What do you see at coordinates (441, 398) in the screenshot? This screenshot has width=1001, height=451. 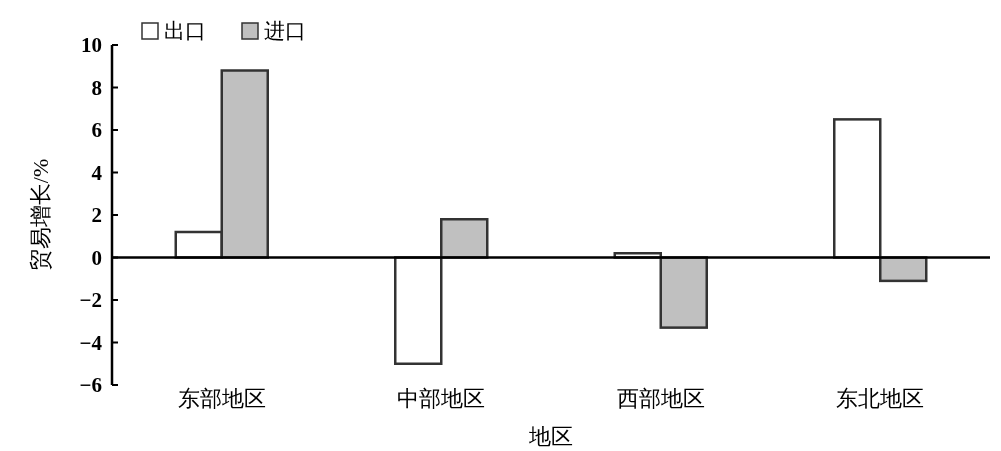 I see `x-tick-label: 中部地区` at bounding box center [441, 398].